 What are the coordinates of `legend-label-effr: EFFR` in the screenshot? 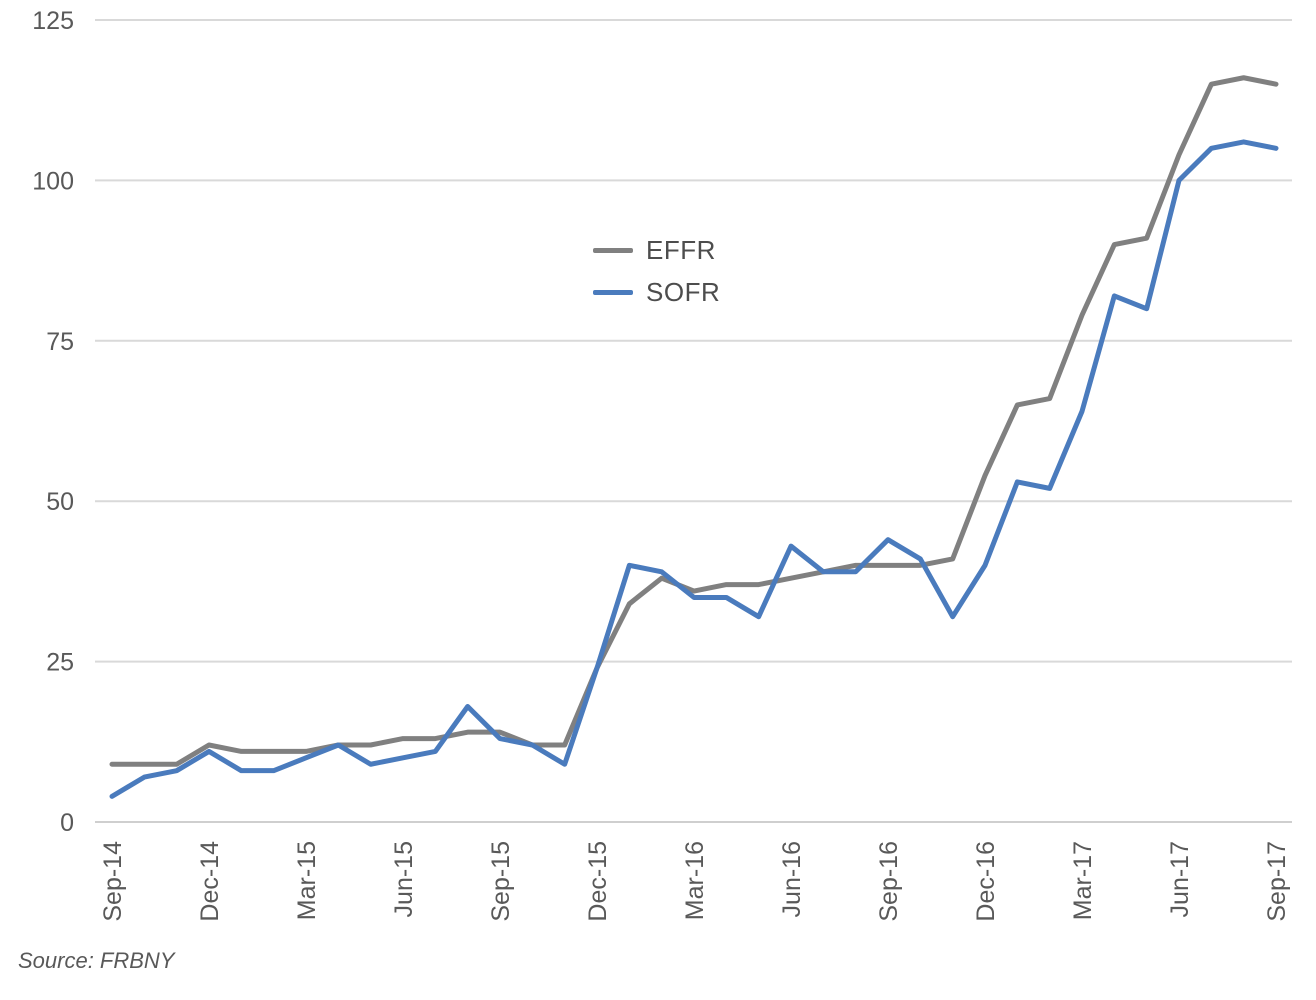 It's located at (681, 249).